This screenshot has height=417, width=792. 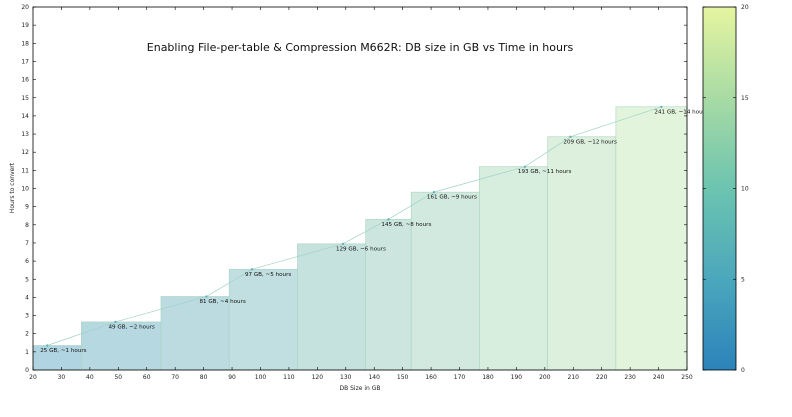 I want to click on colorbar-tick-label: 20, so click(x=745, y=7).